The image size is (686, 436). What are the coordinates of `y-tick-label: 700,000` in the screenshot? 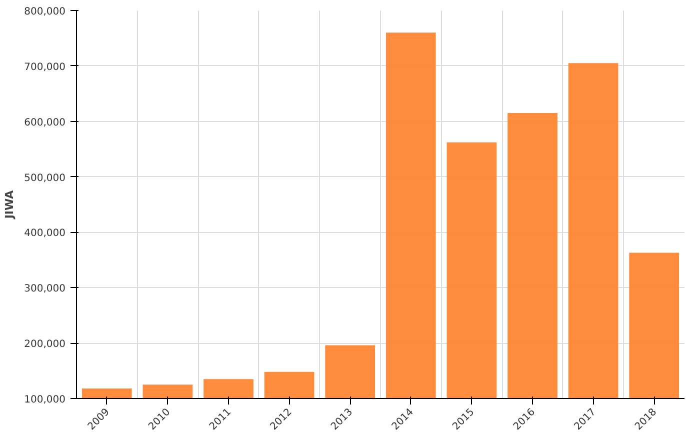 It's located at (45, 67).